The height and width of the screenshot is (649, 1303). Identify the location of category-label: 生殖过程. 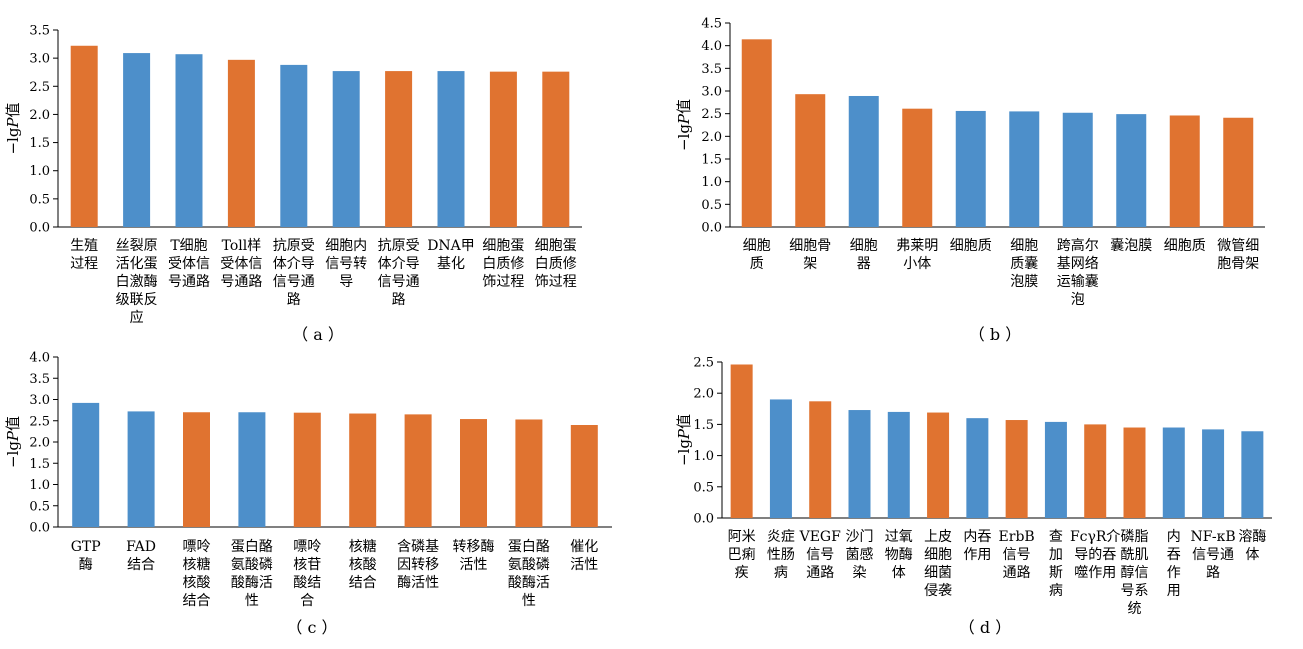
(84, 254).